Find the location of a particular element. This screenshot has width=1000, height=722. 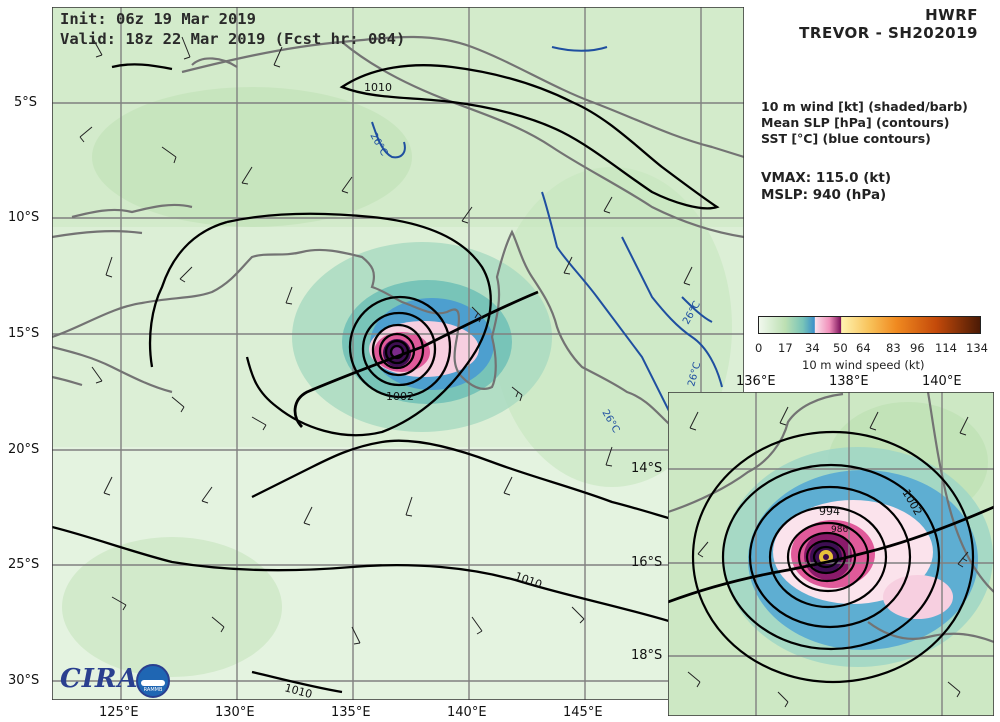

cbar-tick: 34 is located at coordinates (812, 348).